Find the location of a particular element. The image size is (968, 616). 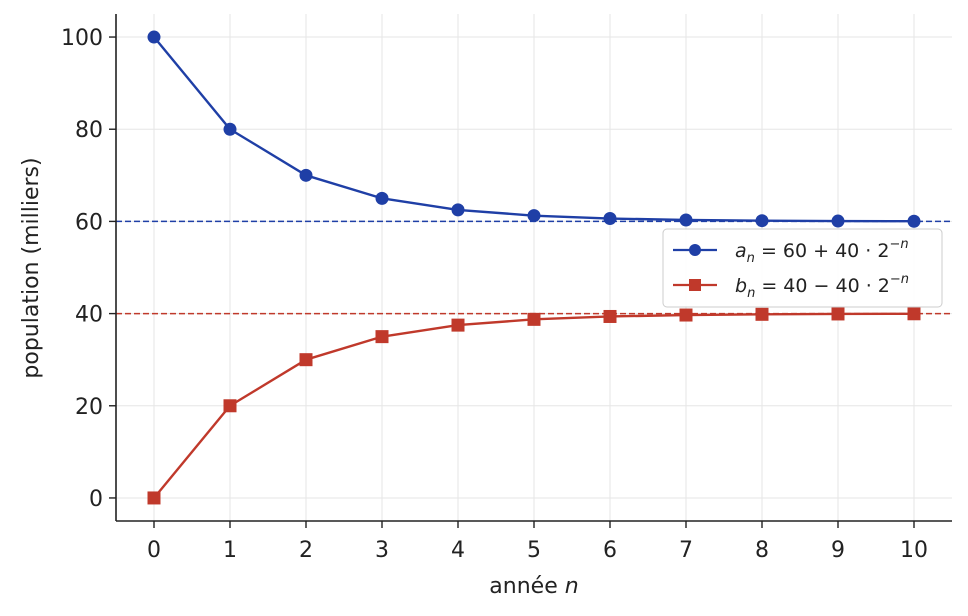

legend-sup-b: −n is located at coordinates (899, 279).